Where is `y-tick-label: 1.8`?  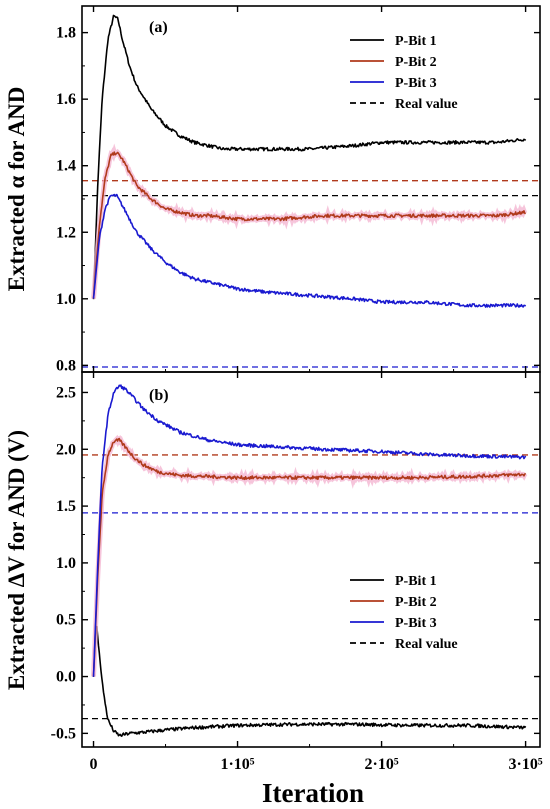 y-tick-label: 1.8 is located at coordinates (66, 33).